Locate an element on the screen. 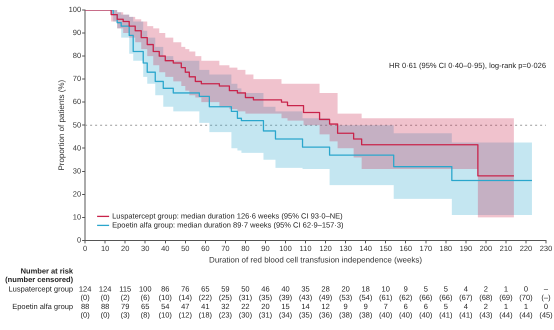  x-axis-title: Duration of red blood cell transfusion independence (weeks) is located at coordinates (315, 259).